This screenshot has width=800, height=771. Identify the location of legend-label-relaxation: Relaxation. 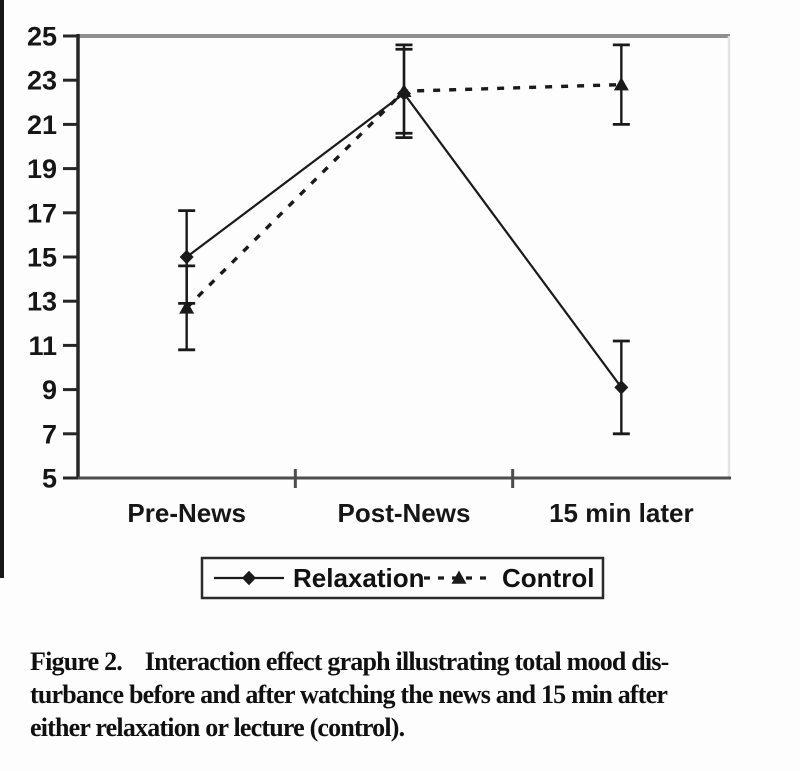
(359, 578).